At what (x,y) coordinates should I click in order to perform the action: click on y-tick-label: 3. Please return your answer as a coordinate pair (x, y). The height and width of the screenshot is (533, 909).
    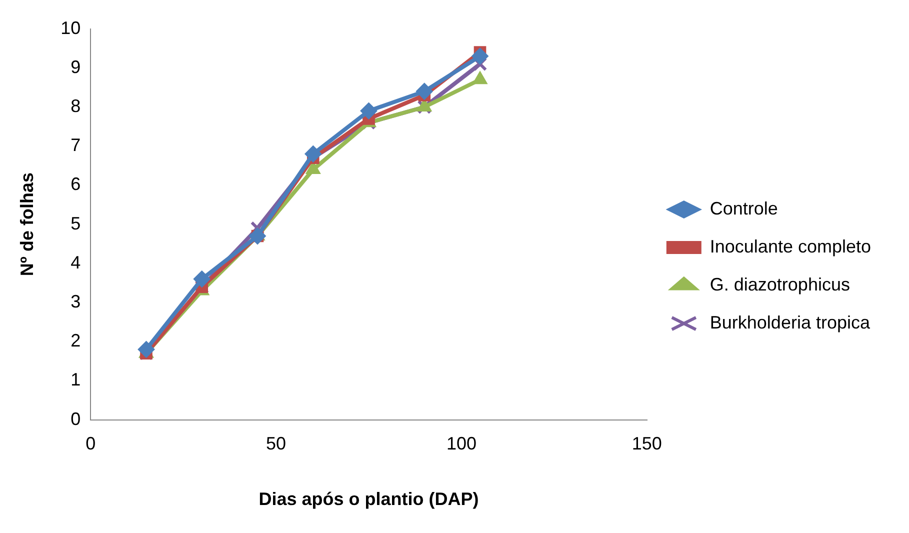
    Looking at the image, I should click on (75, 301).